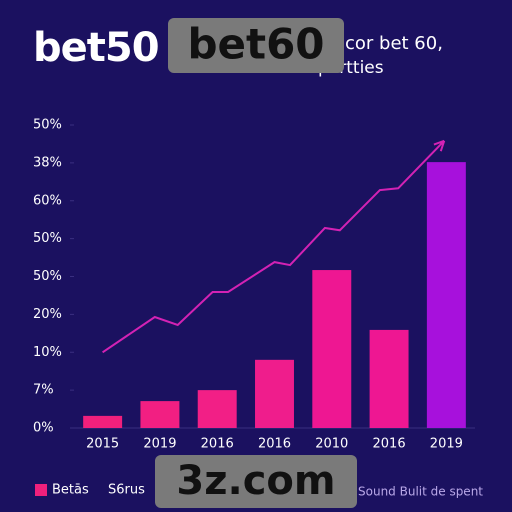 Image resolution: width=512 pixels, height=512 pixels. I want to click on y-tick-label: 38%, so click(47, 162).